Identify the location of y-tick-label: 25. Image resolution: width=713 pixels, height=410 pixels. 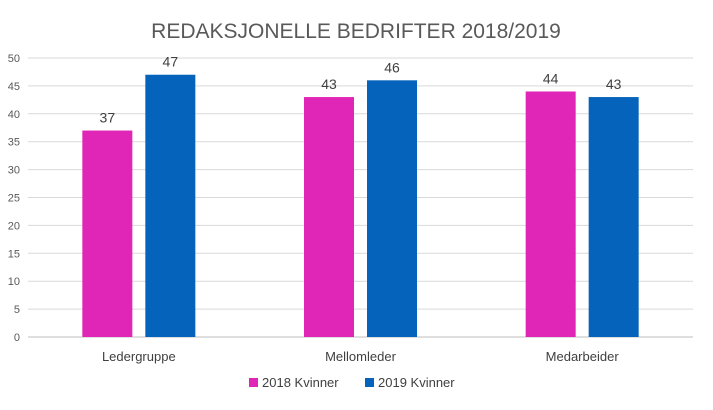
(14, 199).